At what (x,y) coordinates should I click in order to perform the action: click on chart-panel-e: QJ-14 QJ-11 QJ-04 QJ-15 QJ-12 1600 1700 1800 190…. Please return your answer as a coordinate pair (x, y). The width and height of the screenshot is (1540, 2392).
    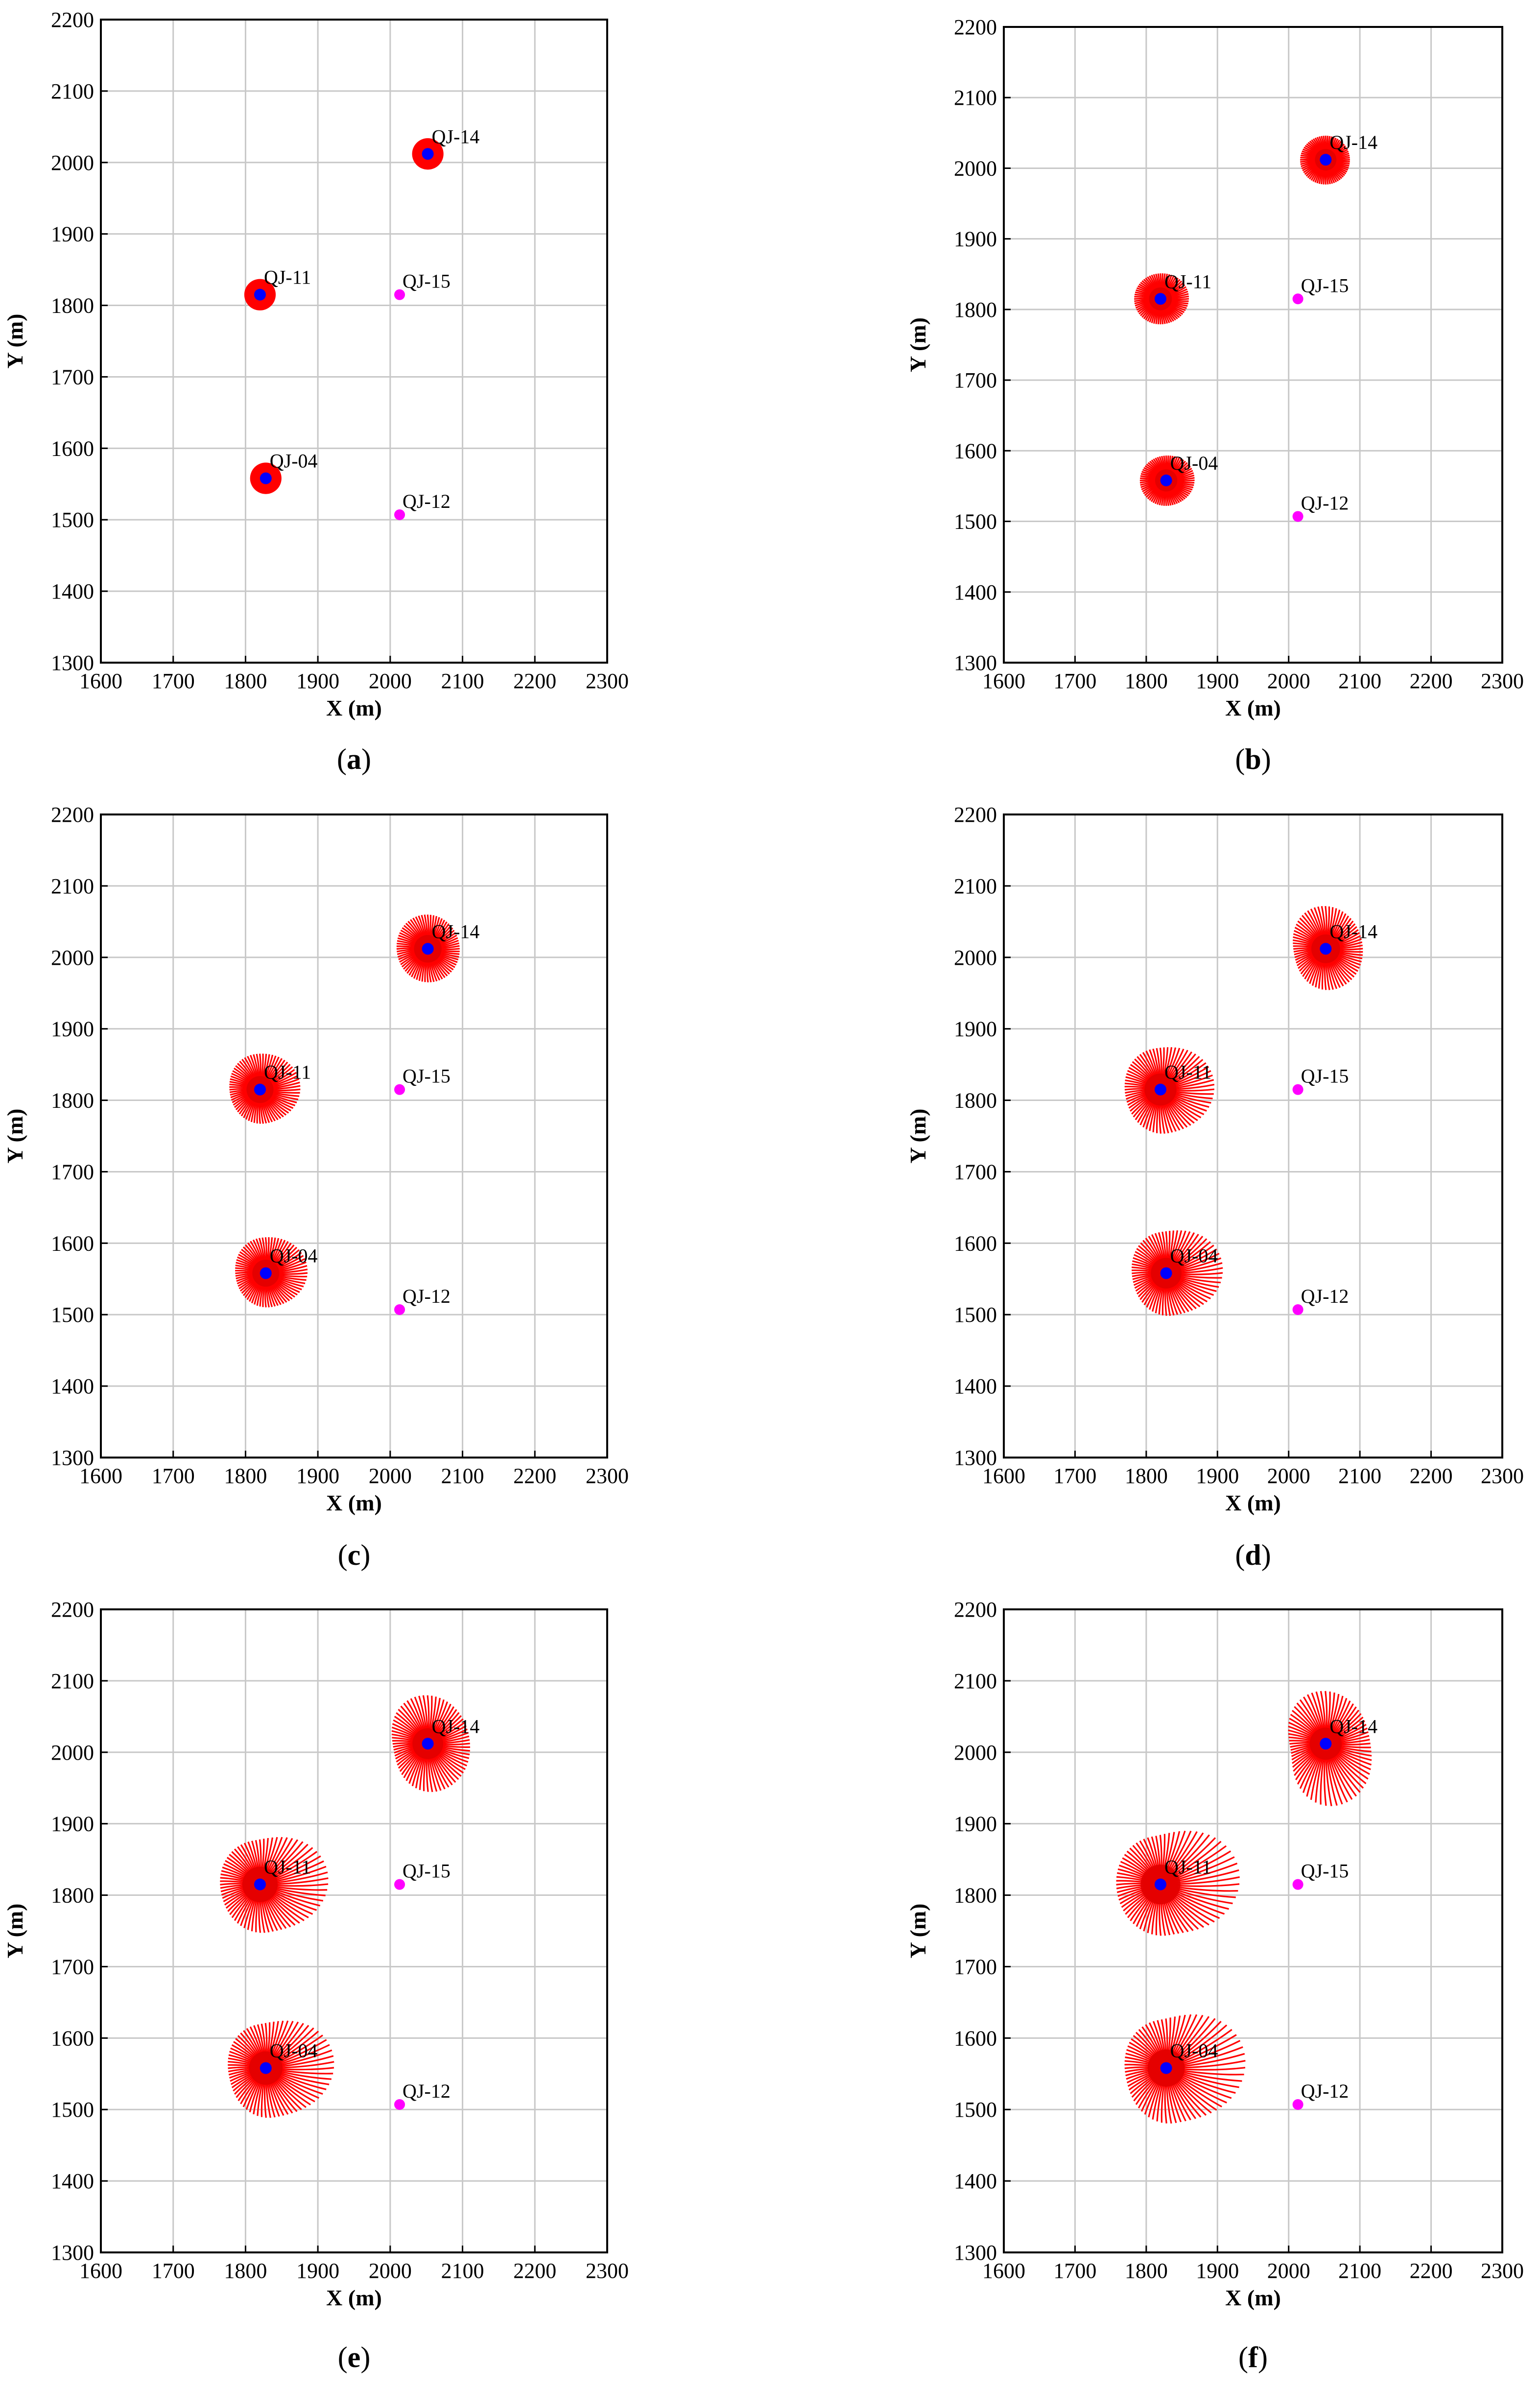
    Looking at the image, I should click on (315, 1985).